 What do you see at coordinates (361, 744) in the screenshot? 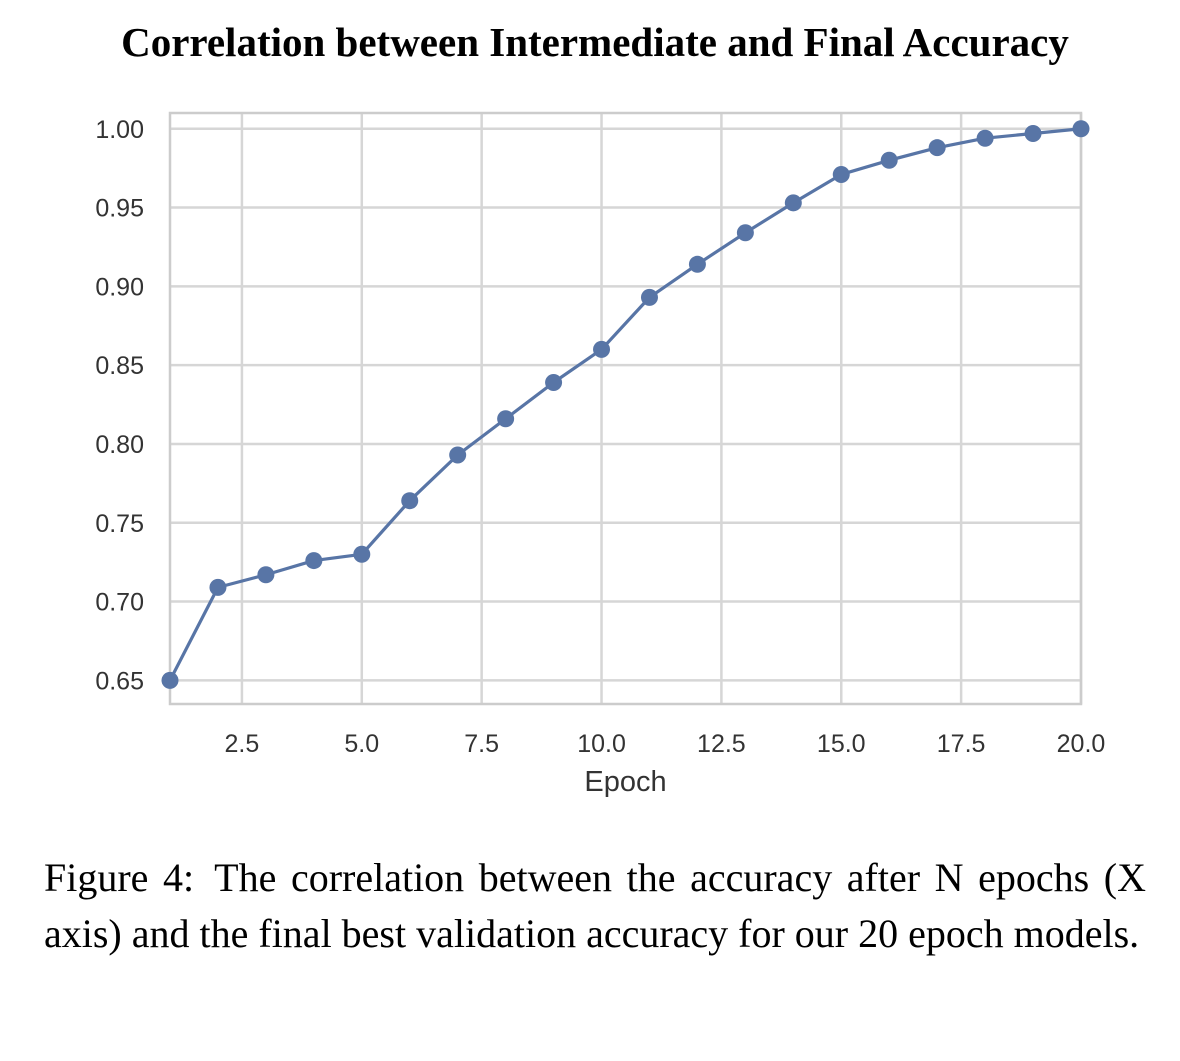
I see `x-tick-label: 5.0` at bounding box center [361, 744].